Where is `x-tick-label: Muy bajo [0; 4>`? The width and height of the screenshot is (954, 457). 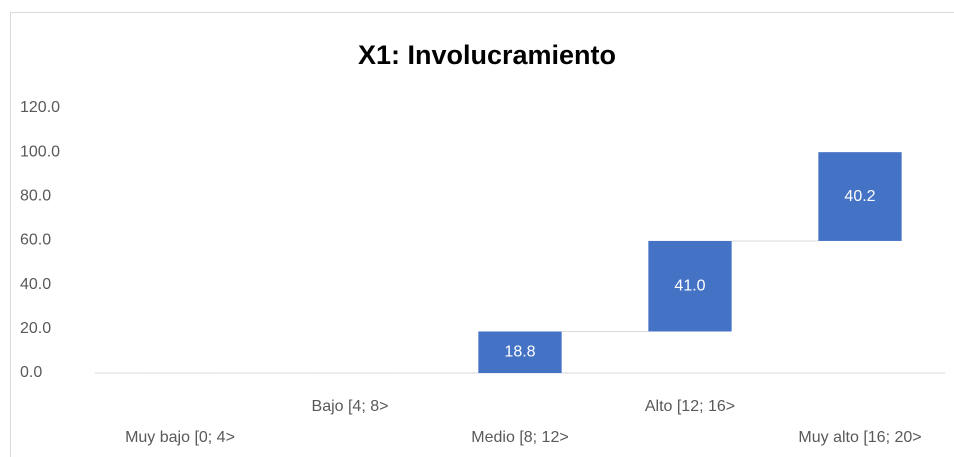 x-tick-label: Muy bajo [0; 4> is located at coordinates (180, 437).